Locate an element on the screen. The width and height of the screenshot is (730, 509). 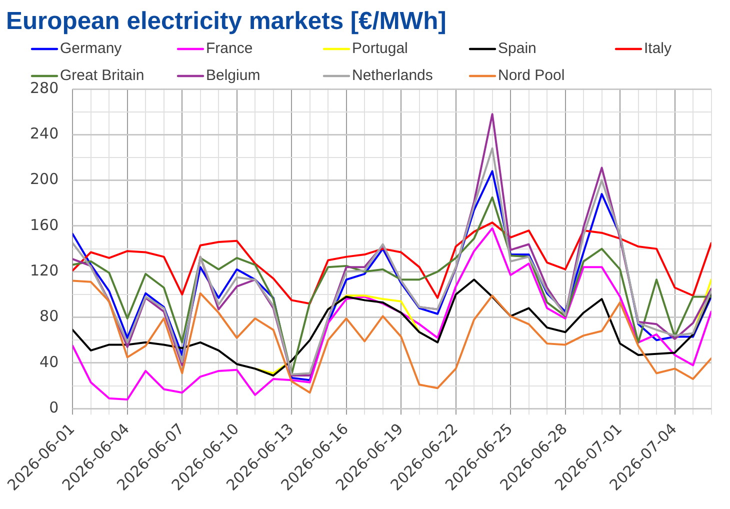
y-tick-label: 280 is located at coordinates (44, 87).